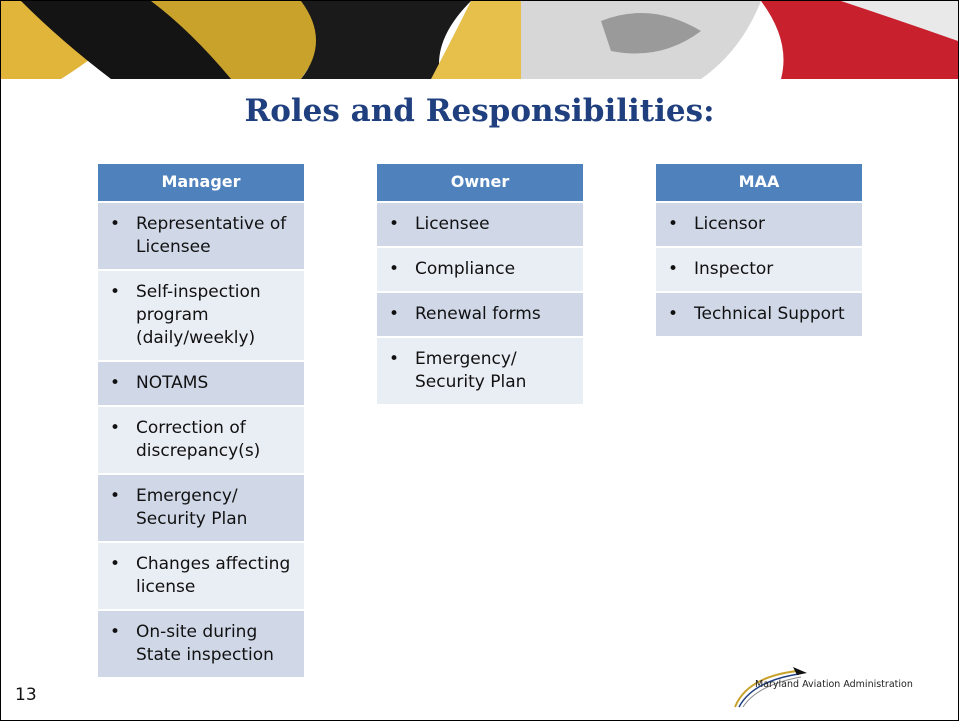  I want to click on list-item: NOTAMS, so click(201, 384).